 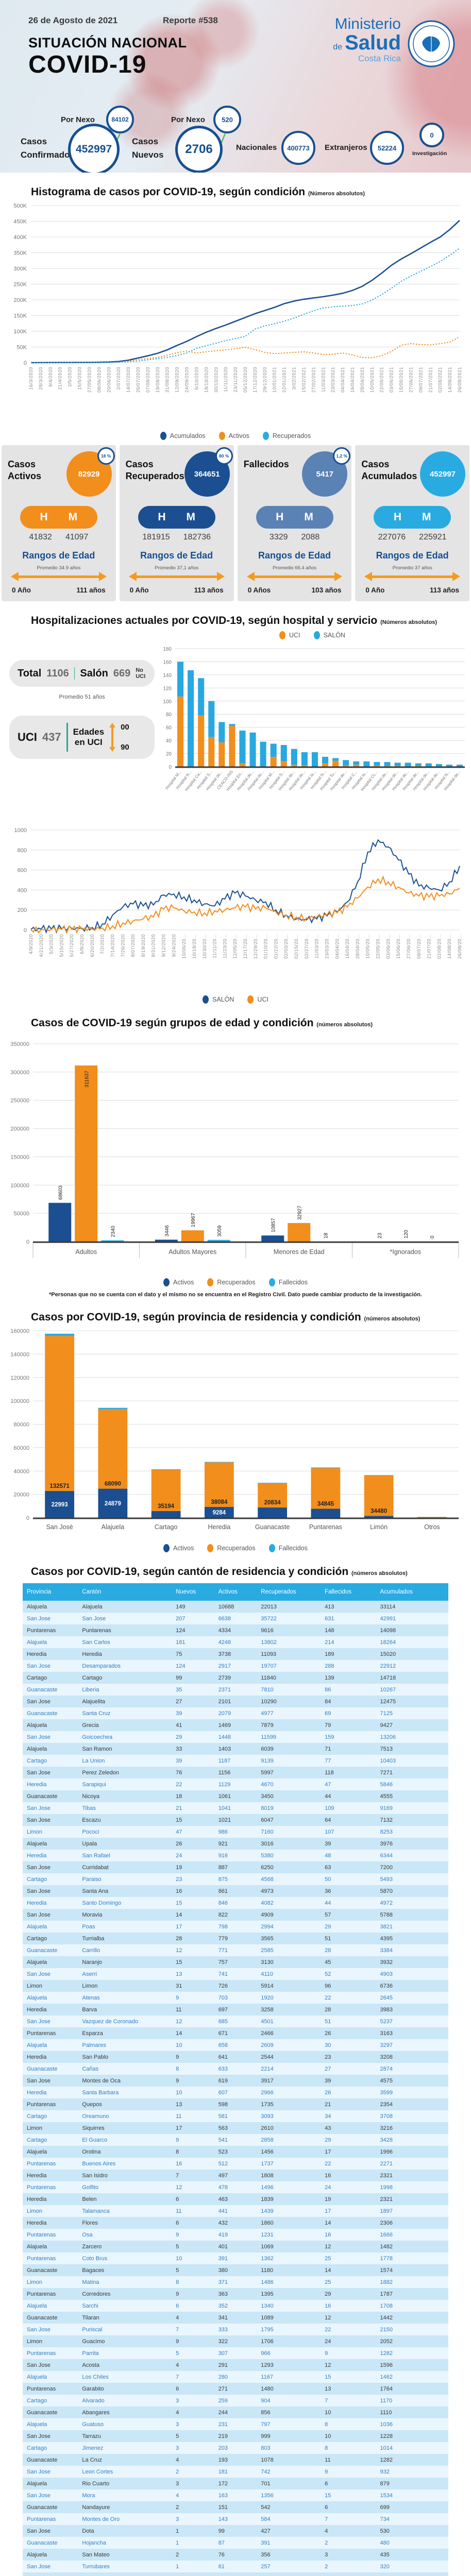 What do you see at coordinates (235, 1654) in the screenshot?
I see `cell-activos: 3738` at bounding box center [235, 1654].